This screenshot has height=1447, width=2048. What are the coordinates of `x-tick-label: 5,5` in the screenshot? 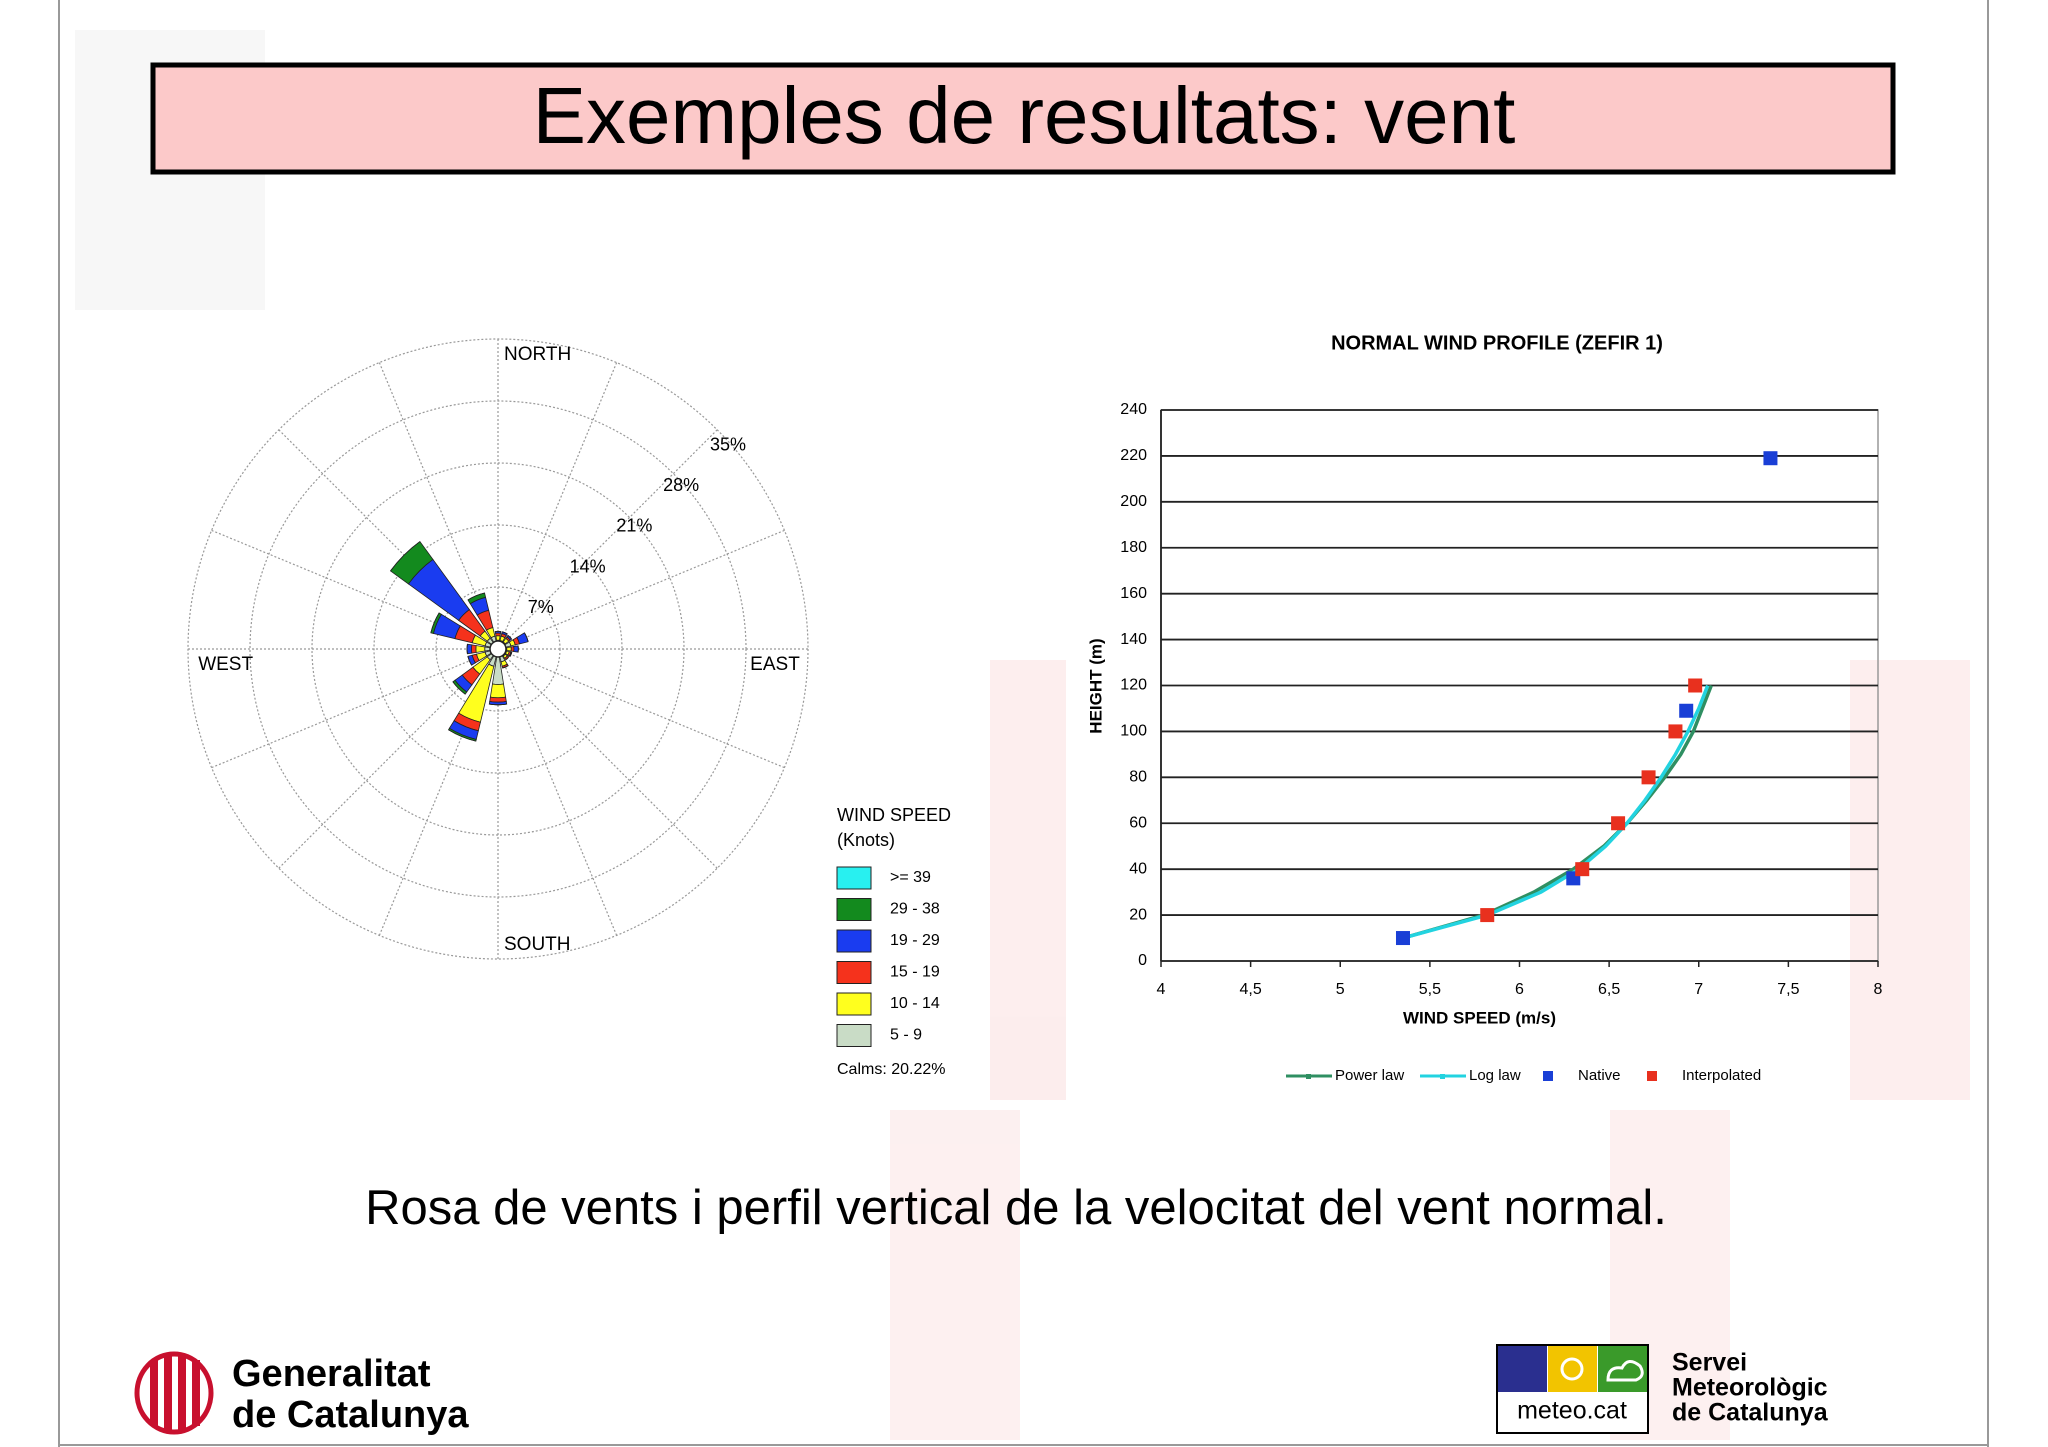 It's located at (1430, 989).